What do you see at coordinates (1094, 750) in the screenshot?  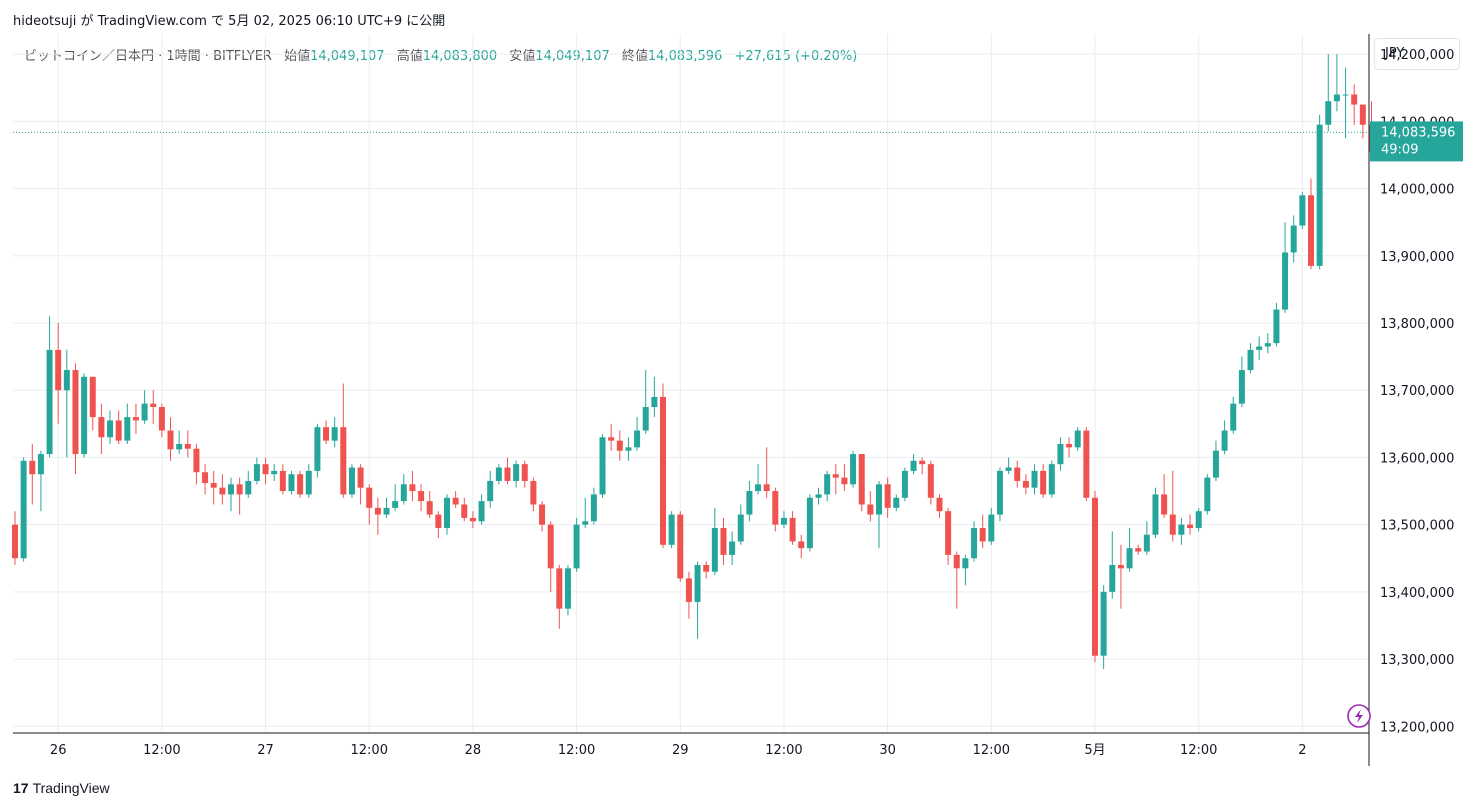 I see `time-tick-label: 5月` at bounding box center [1094, 750].